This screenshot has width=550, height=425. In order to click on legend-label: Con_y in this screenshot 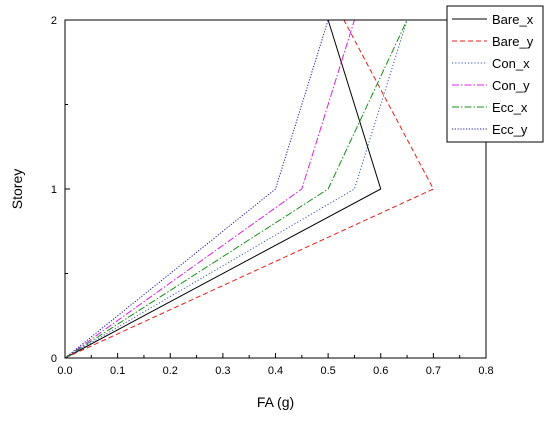, I will do `click(511, 85)`.